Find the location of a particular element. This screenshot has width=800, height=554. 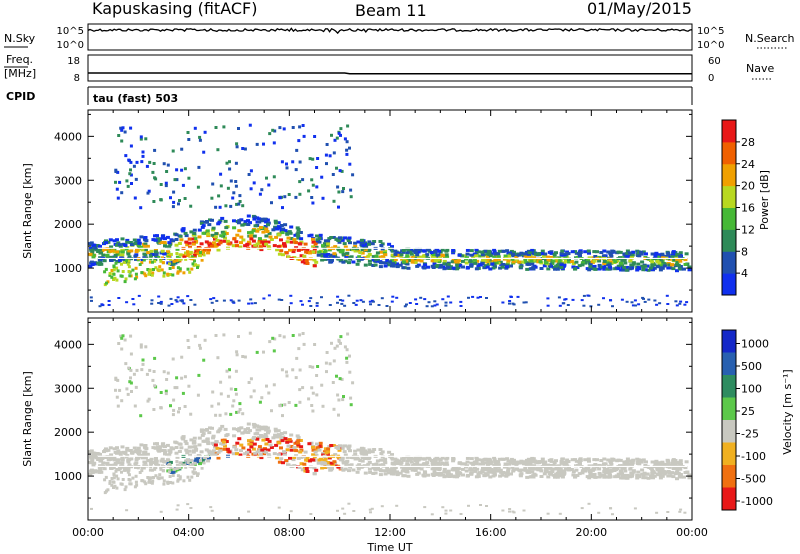

freq-right-tick-bottom: 0 is located at coordinates (711, 78).